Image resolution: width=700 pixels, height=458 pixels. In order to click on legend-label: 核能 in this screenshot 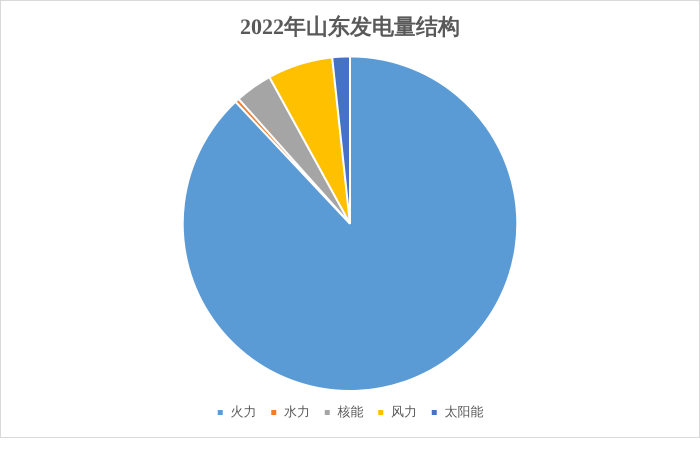, I will do `click(350, 412)`.